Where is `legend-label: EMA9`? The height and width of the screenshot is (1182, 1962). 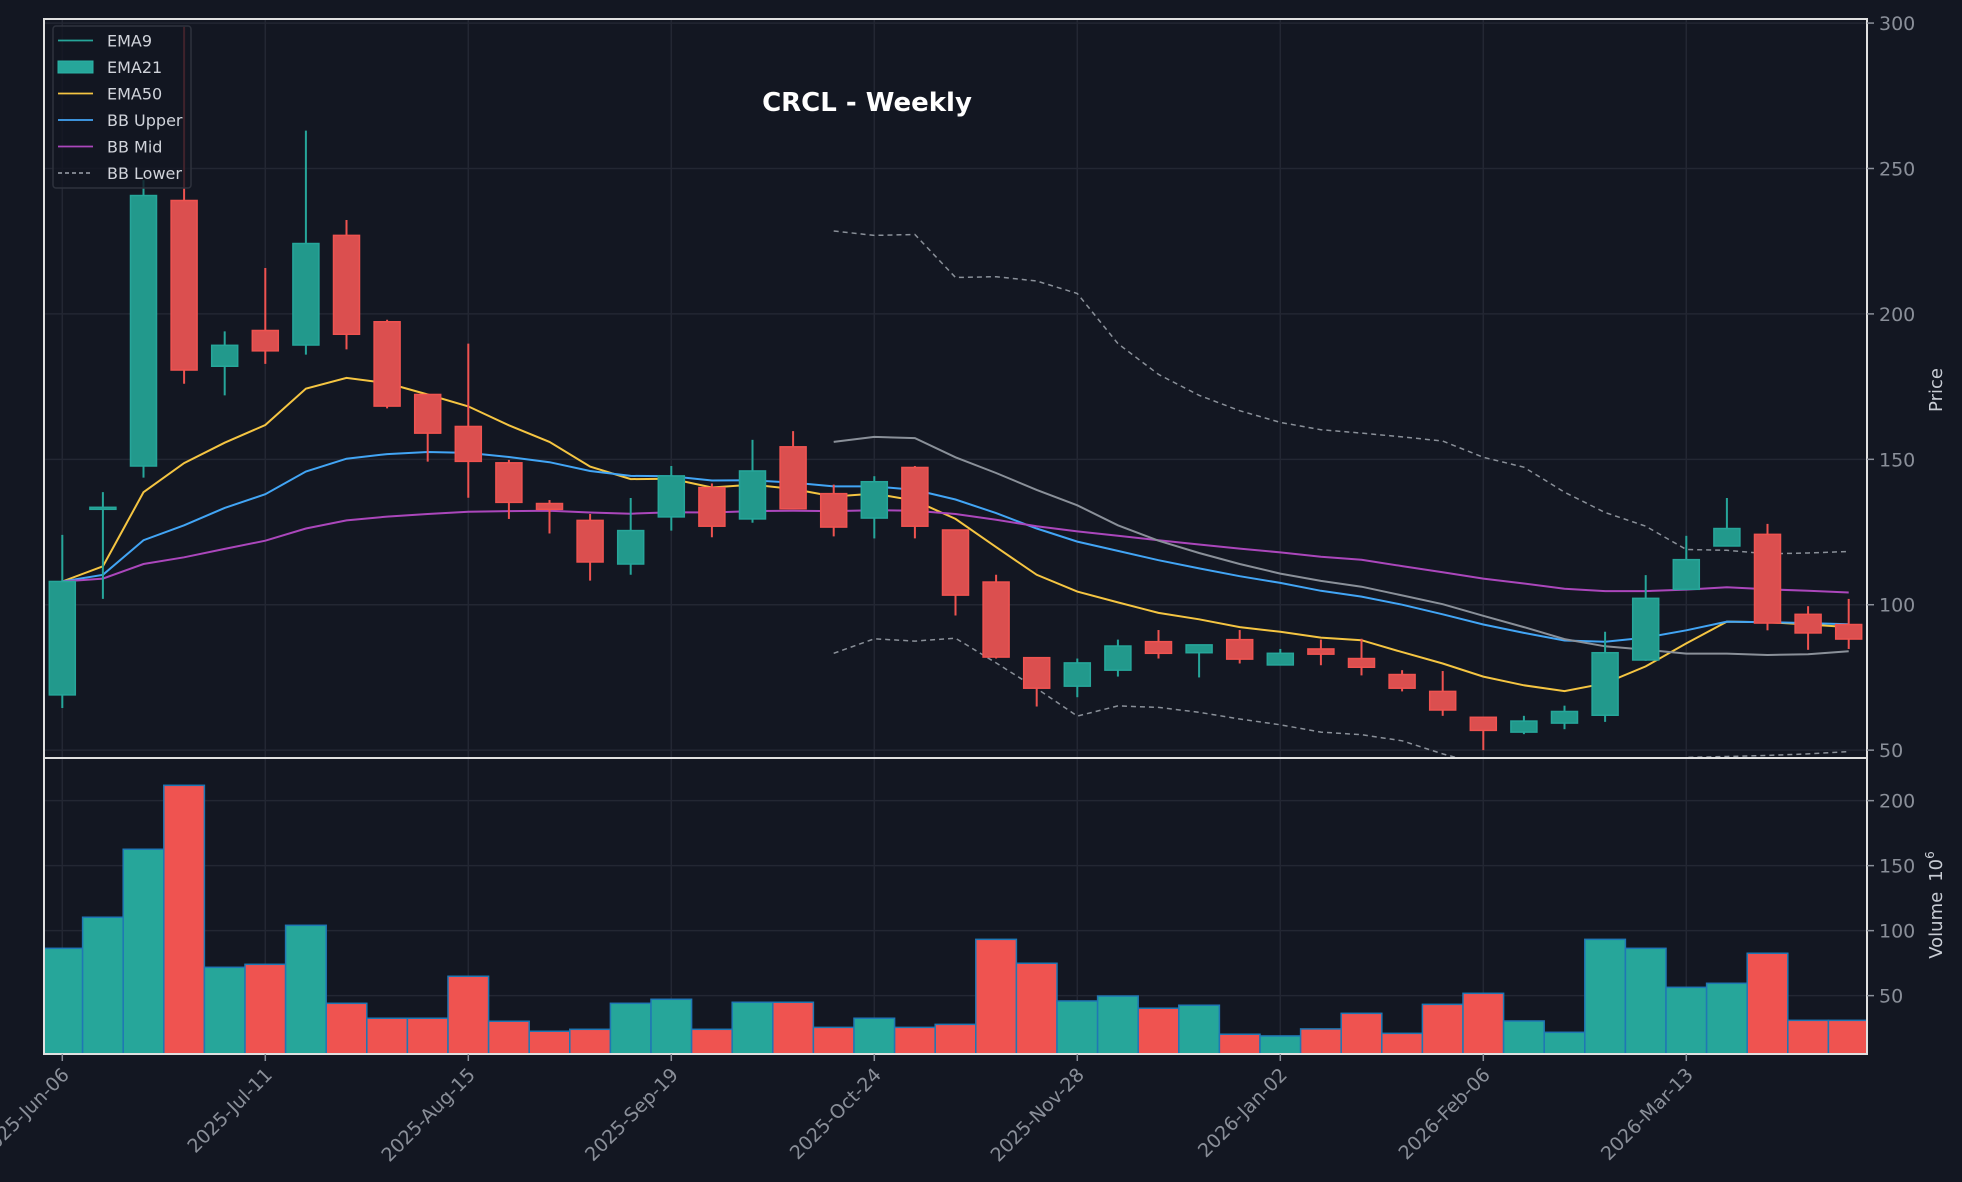 legend-label: EMA9 is located at coordinates (129, 41).